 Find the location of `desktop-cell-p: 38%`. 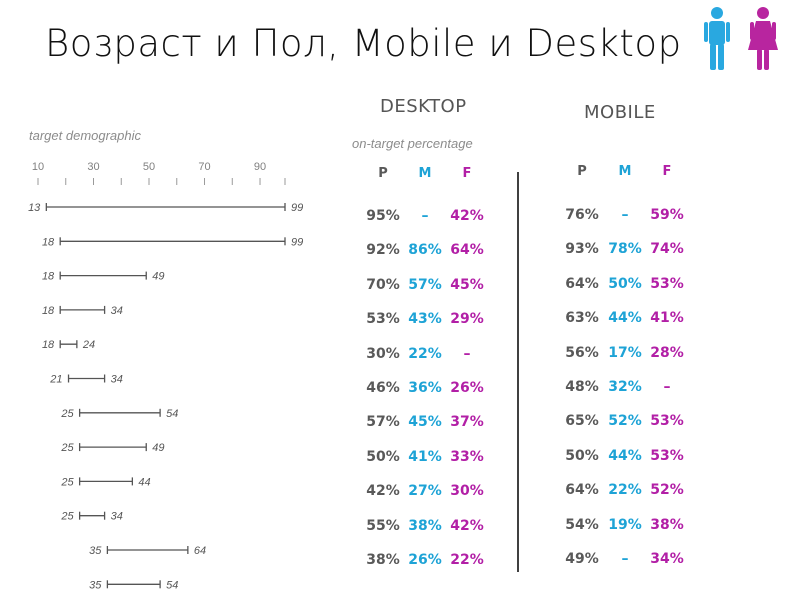

desktop-cell-p: 38% is located at coordinates (383, 560).